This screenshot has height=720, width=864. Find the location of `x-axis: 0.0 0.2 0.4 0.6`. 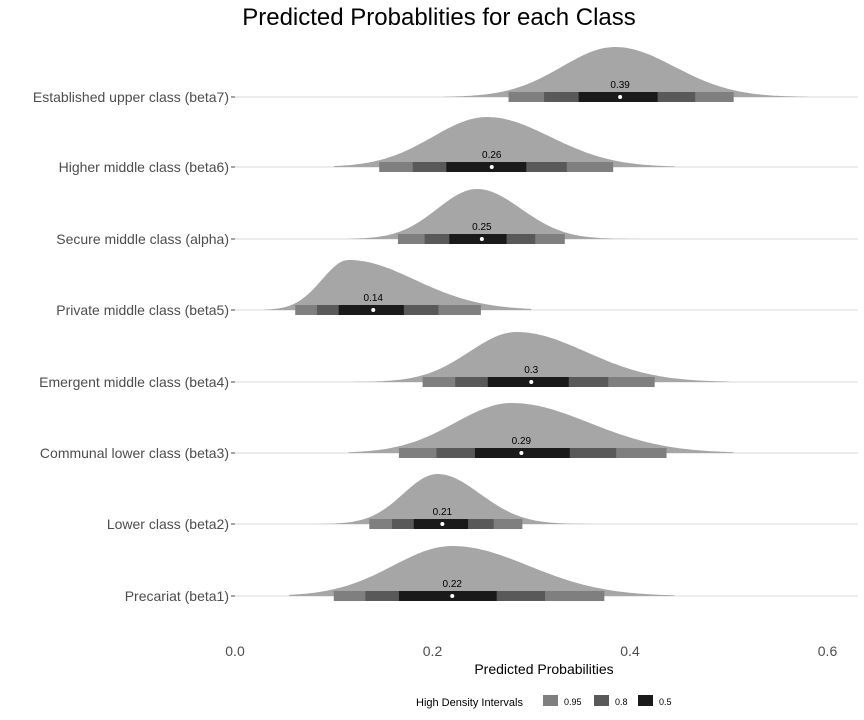

x-axis: 0.0 0.2 0.4 0.6 is located at coordinates (531, 651).